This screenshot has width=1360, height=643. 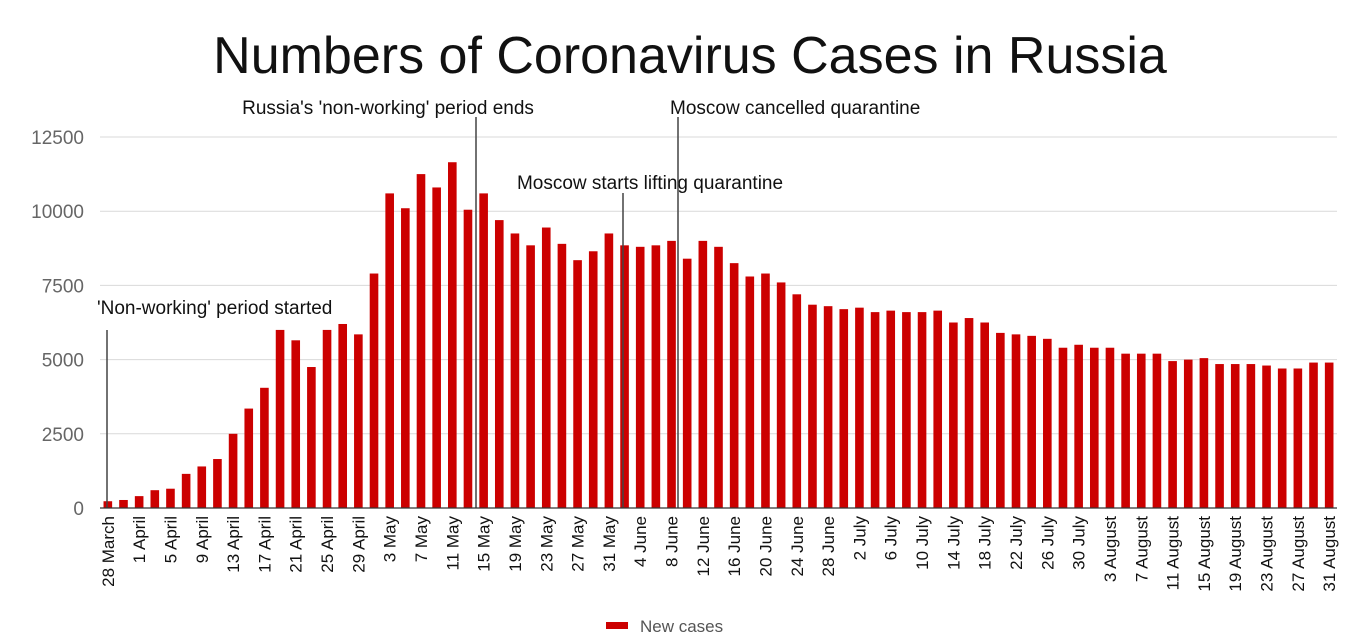 I want to click on x-tick-label: 29 April, so click(x=358, y=544).